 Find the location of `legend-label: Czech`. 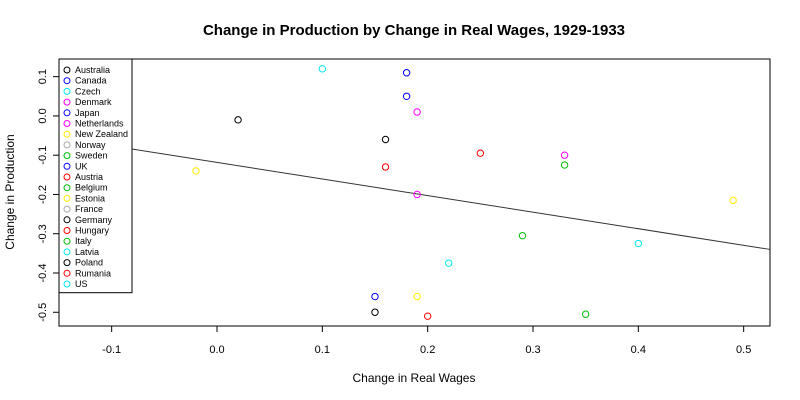

legend-label: Czech is located at coordinates (88, 91).